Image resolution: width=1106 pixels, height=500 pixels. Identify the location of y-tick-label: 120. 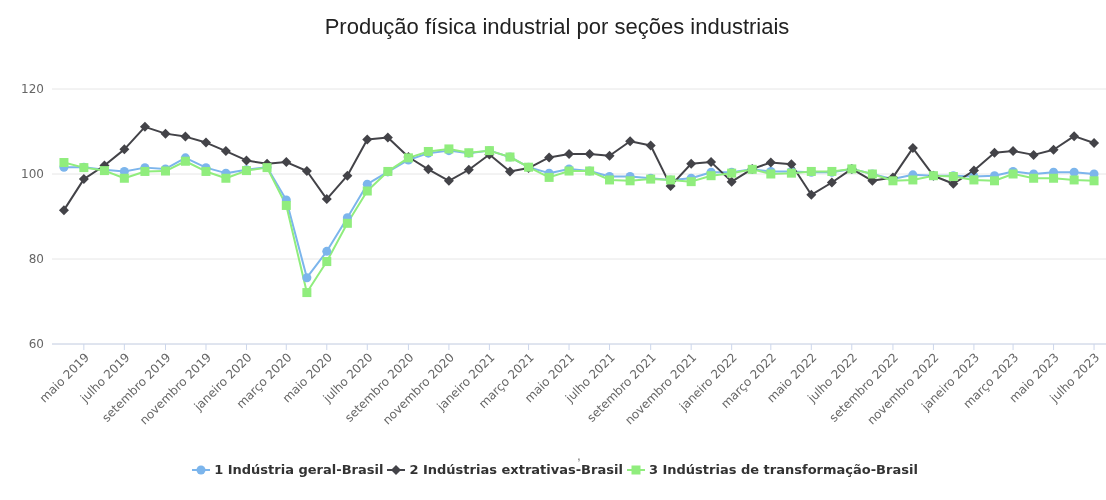
(32, 89).